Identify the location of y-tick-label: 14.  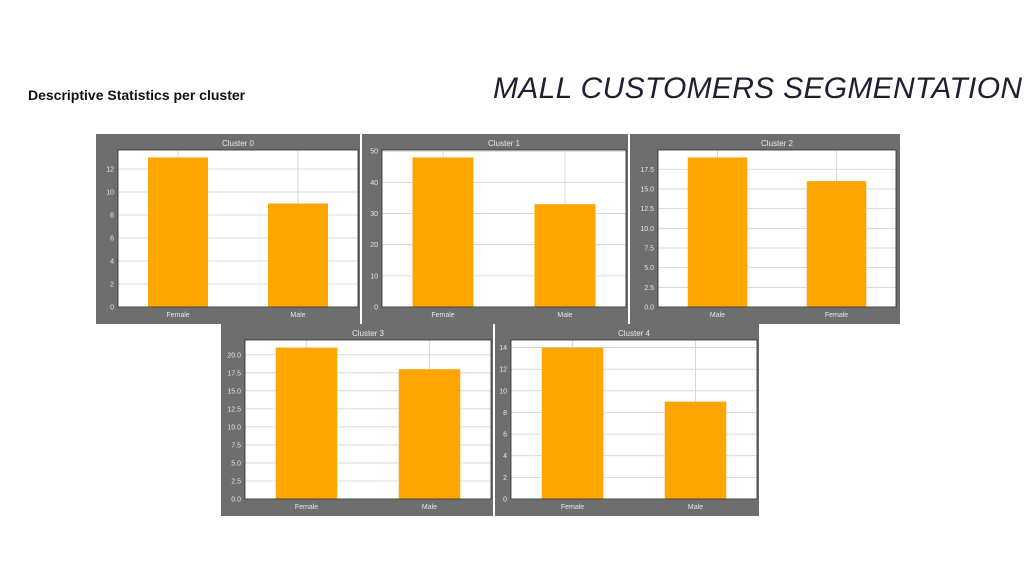
(503, 348).